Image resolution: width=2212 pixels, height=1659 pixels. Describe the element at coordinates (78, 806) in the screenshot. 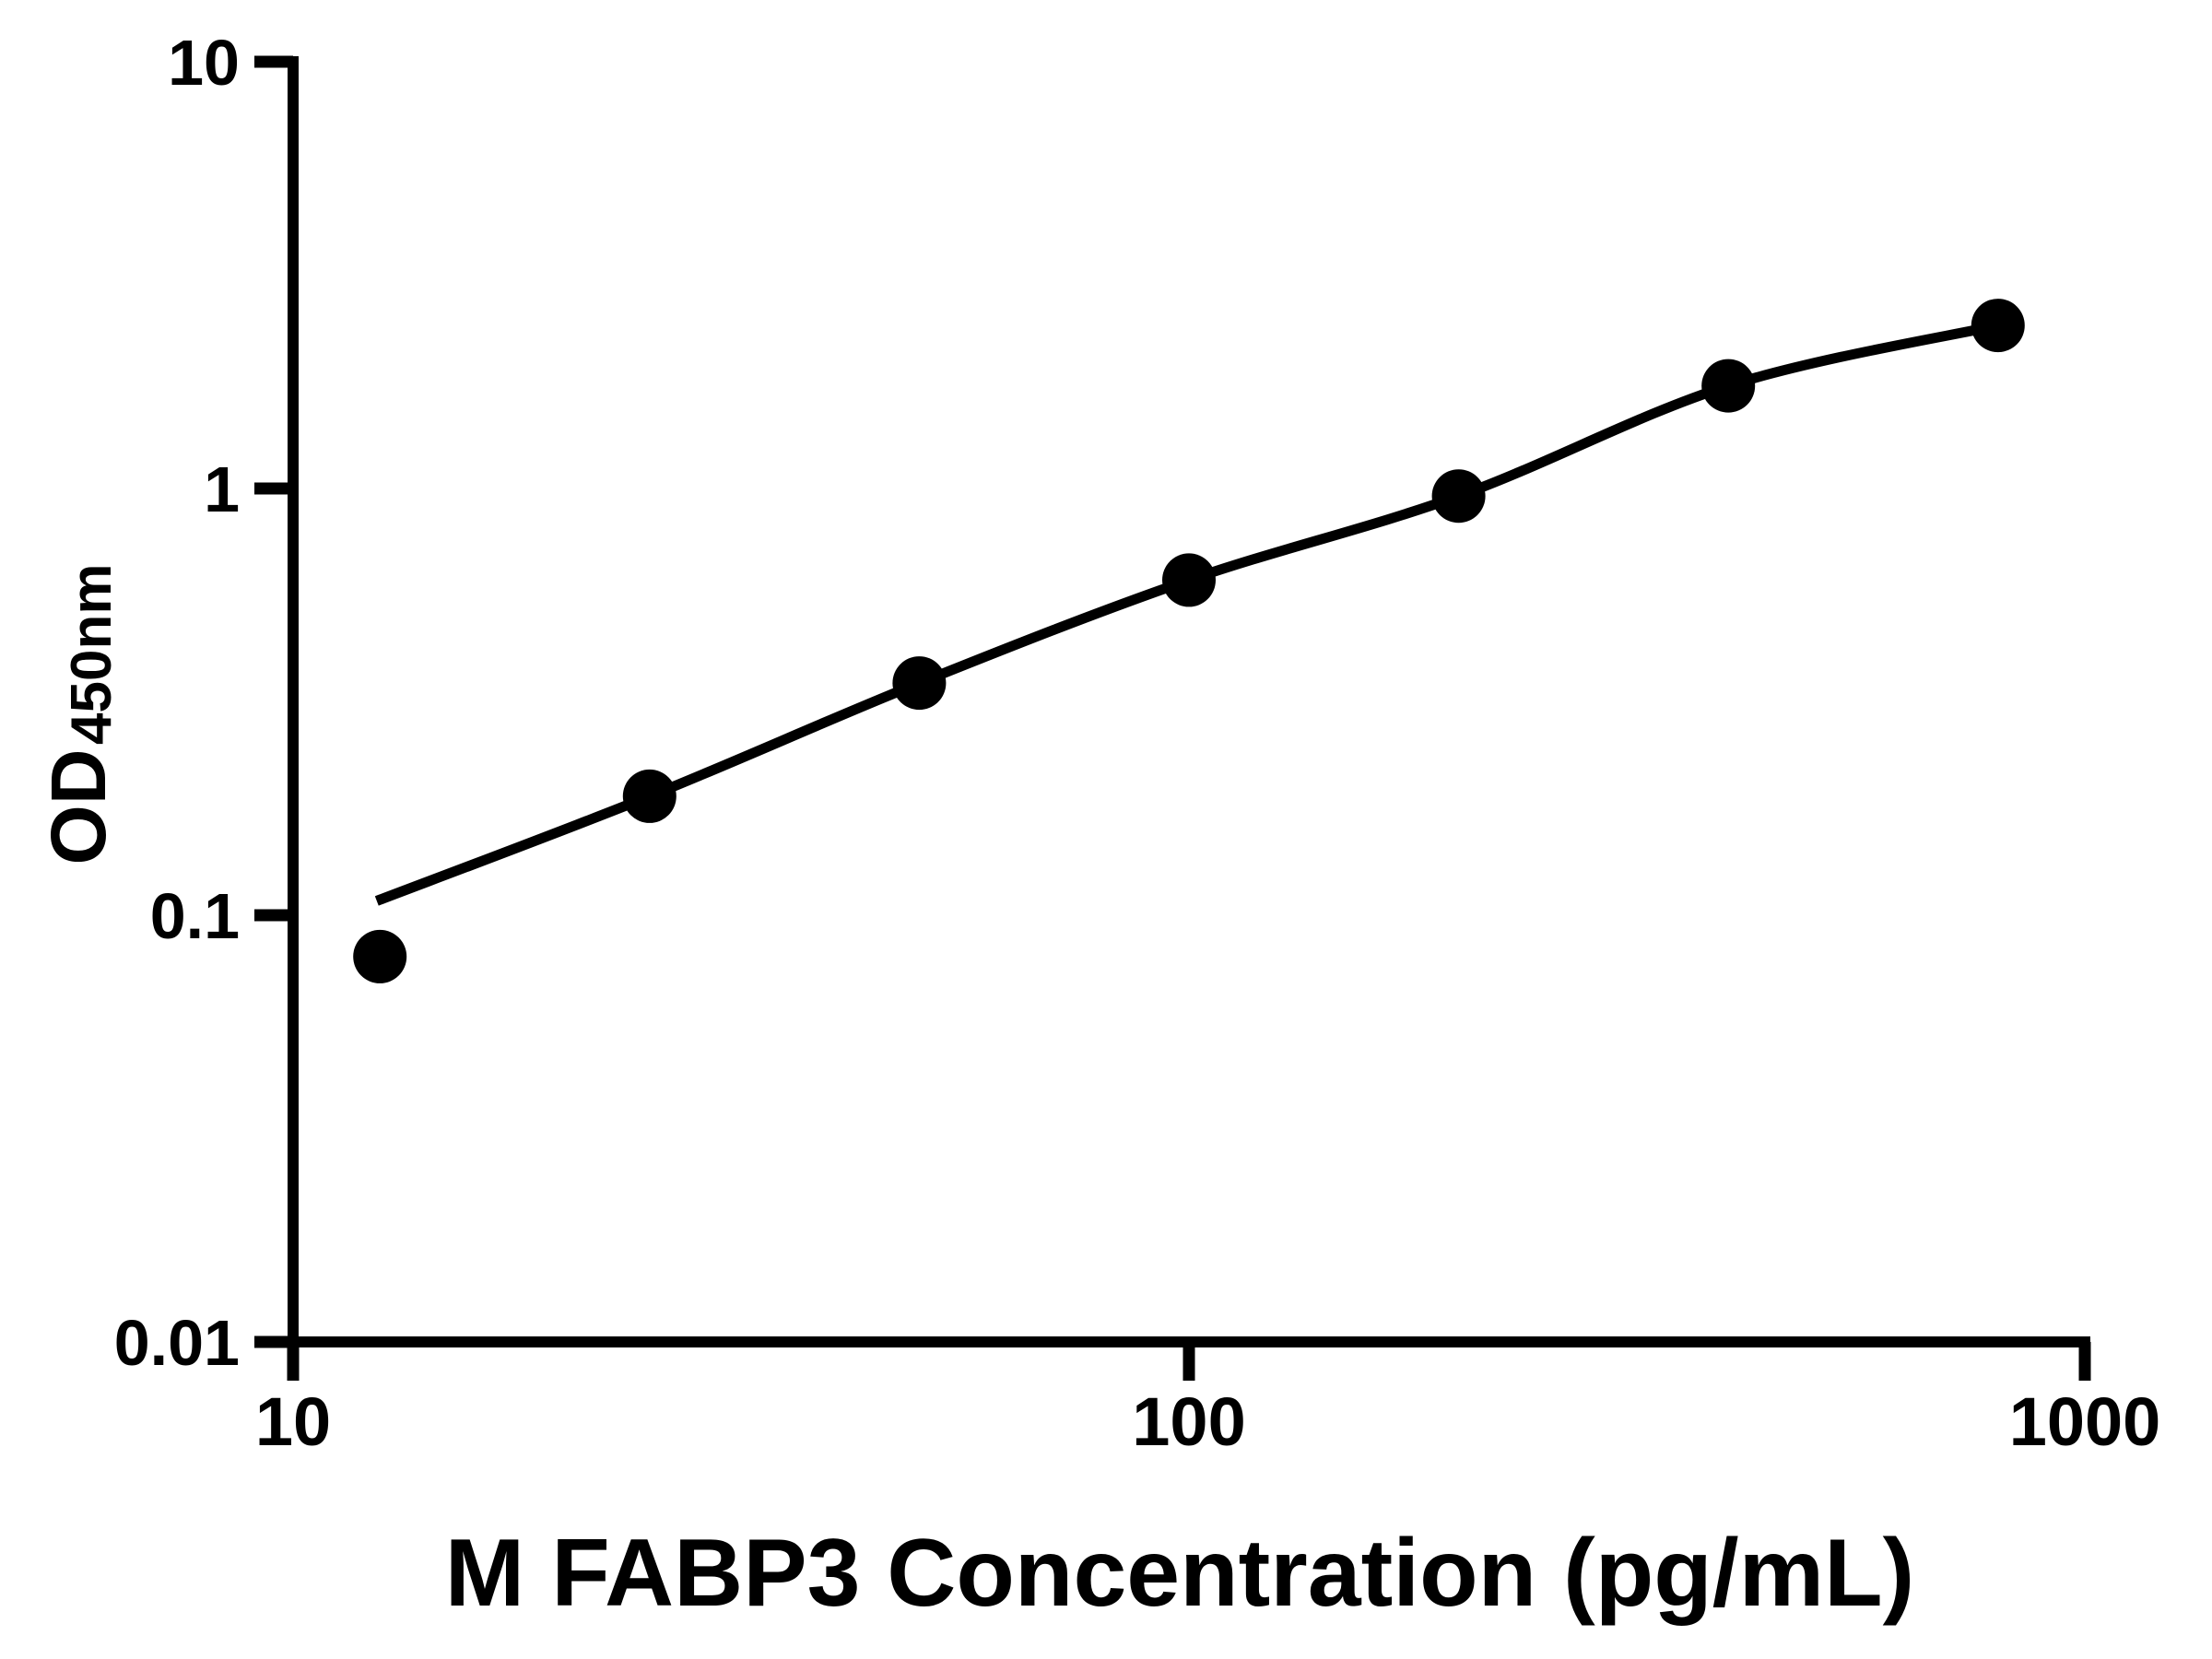

I see `y-axis-label-main: OD` at that location.